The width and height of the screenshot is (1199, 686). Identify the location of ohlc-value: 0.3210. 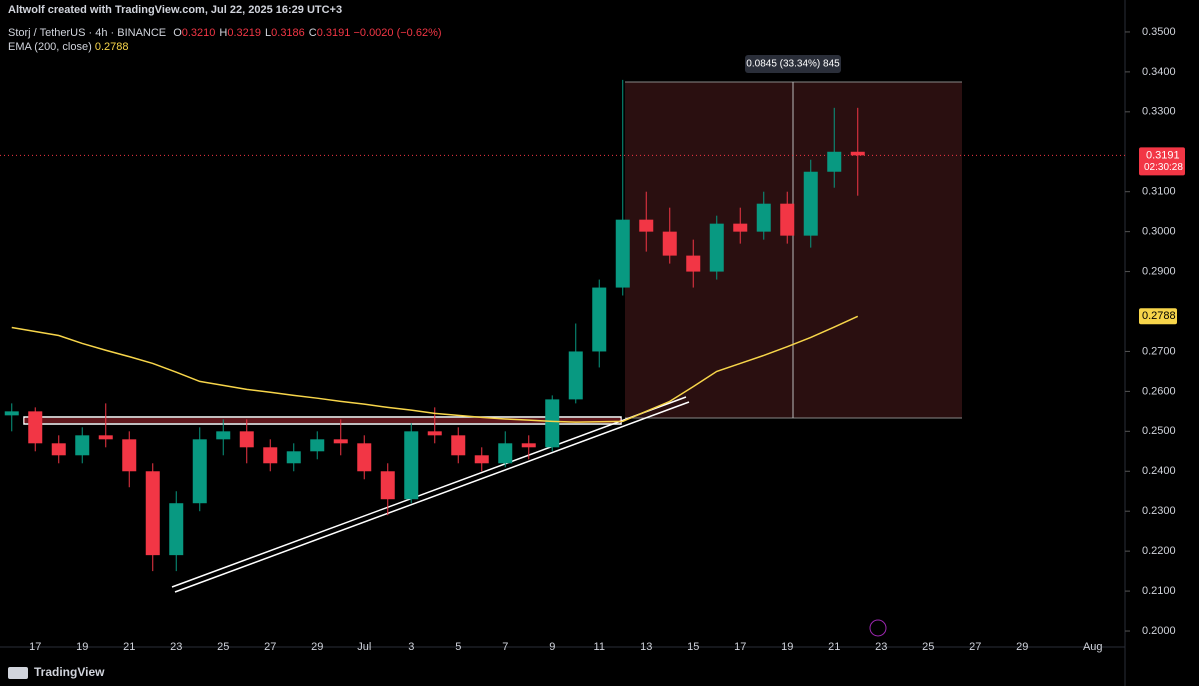
(198, 33).